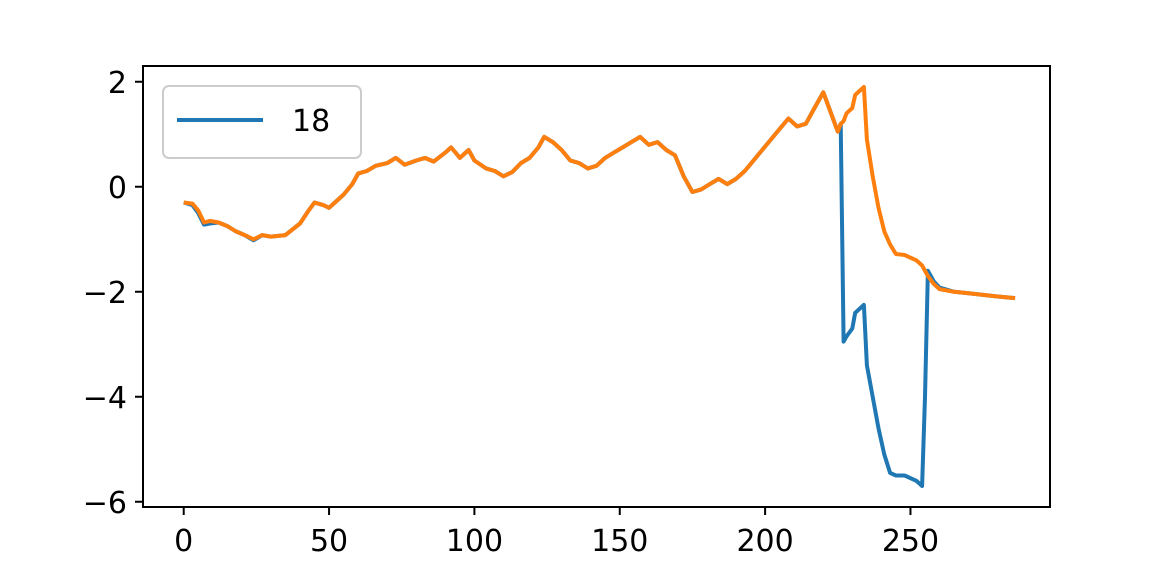  I want to click on y-axis-ticks: 2 0 −2 −4 −6, so click(113, 293).